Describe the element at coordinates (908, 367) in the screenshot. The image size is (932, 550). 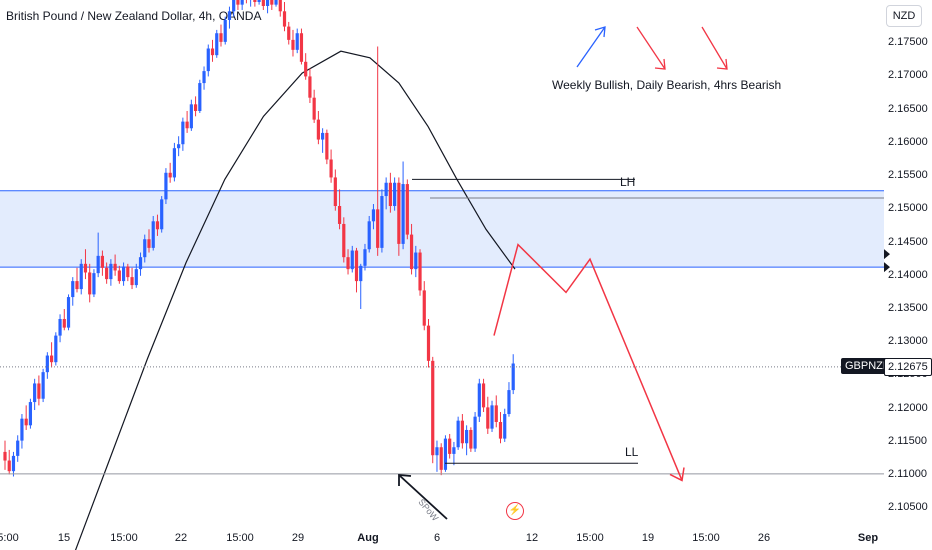
I see `last-price-tag: 2.12675` at that location.